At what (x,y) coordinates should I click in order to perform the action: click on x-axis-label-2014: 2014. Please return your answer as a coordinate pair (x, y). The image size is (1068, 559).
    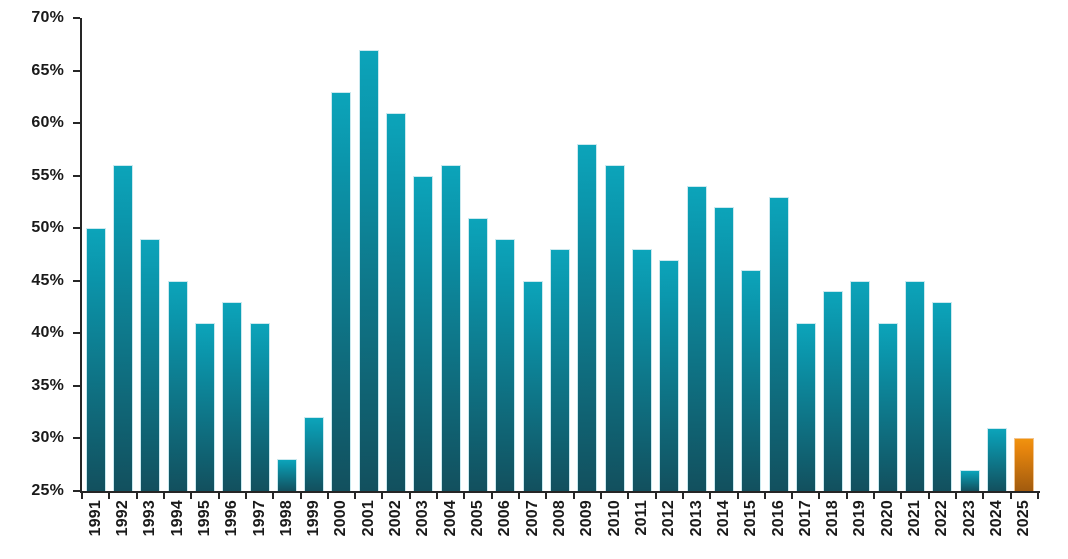
    Looking at the image, I should click on (723, 518).